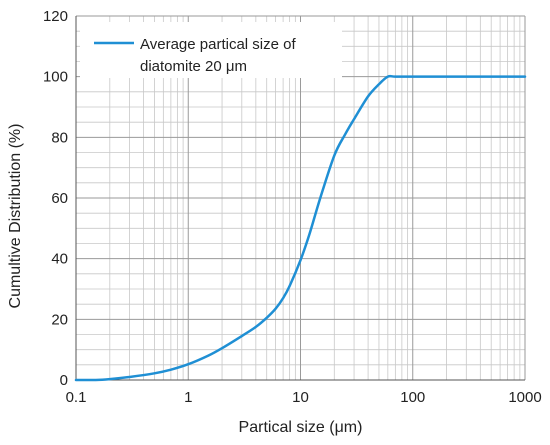 The image size is (550, 445). Describe the element at coordinates (524, 397) in the screenshot. I see `x-tick-label: 1000` at that location.